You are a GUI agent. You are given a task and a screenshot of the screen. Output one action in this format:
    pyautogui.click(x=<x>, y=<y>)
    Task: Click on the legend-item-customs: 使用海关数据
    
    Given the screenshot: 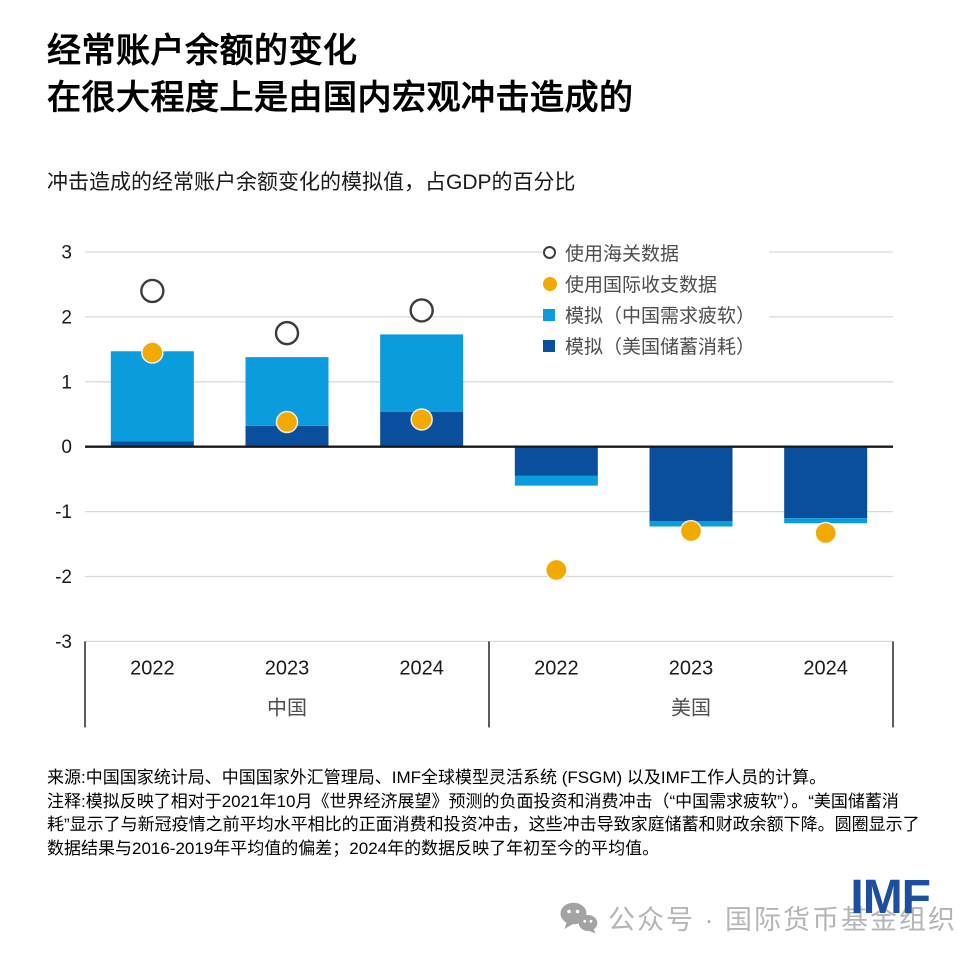 What is the action you would take?
    pyautogui.click(x=649, y=252)
    